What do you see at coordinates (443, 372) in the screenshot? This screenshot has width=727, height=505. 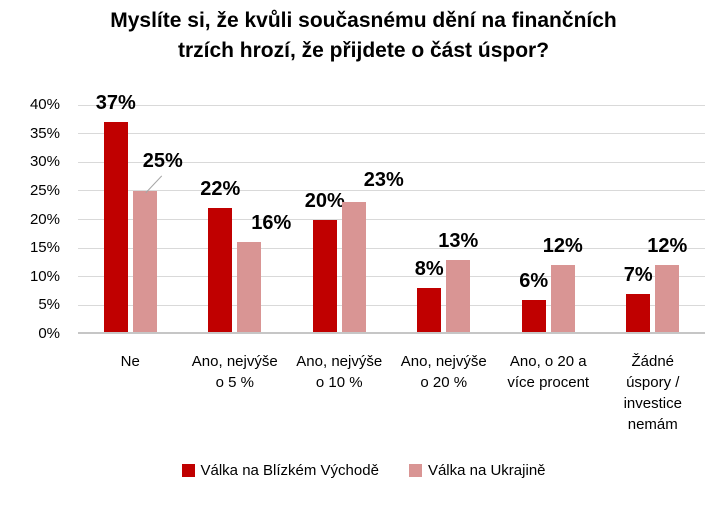 I see `category-label: Ano, nejvýše o 20 %` at bounding box center [443, 372].